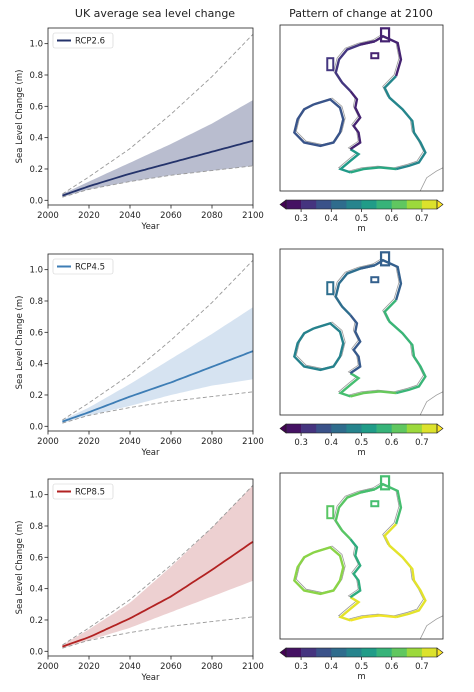  What do you see at coordinates (90, 268) in the screenshot?
I see `legend-label: RCP4.5` at bounding box center [90, 268].